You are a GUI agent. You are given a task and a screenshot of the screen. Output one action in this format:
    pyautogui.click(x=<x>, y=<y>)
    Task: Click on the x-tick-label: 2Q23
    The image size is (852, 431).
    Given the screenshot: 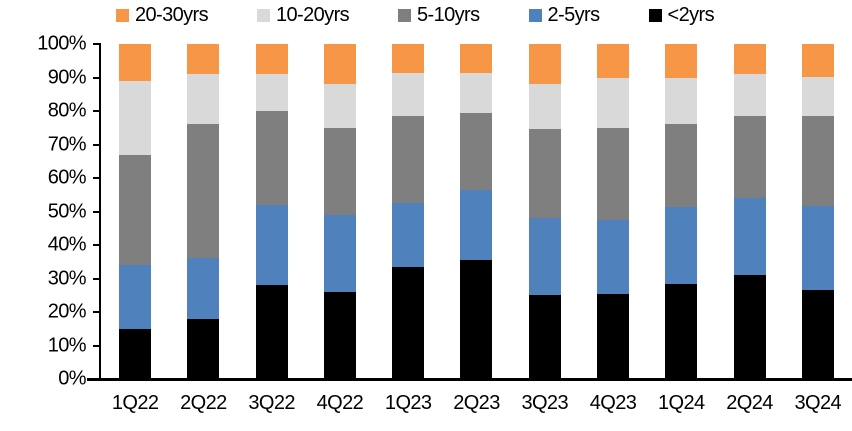 What is the action you would take?
    pyautogui.click(x=476, y=403)
    